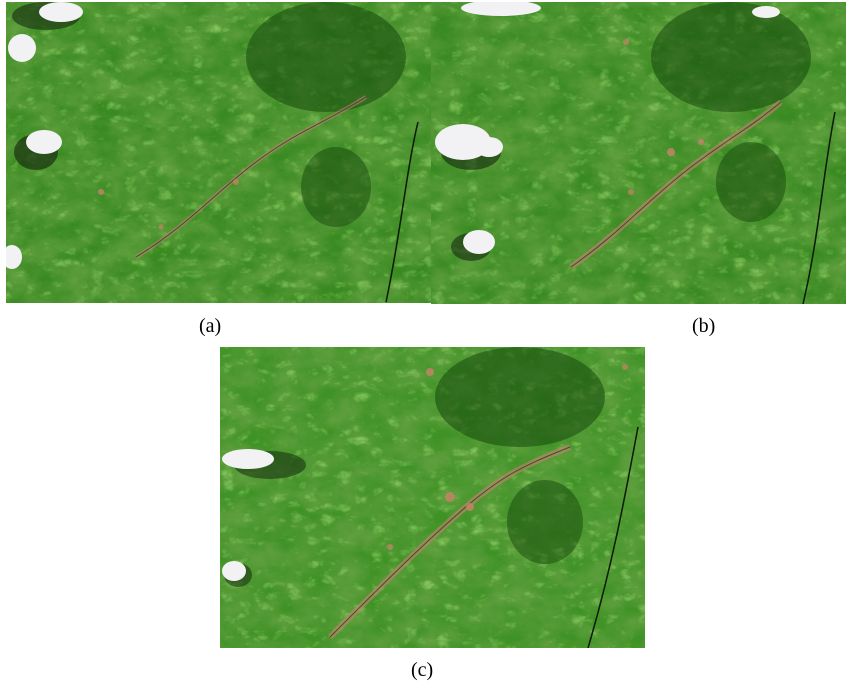  Describe the element at coordinates (210, 326) in the screenshot. I see `caption-a: (a)` at that location.